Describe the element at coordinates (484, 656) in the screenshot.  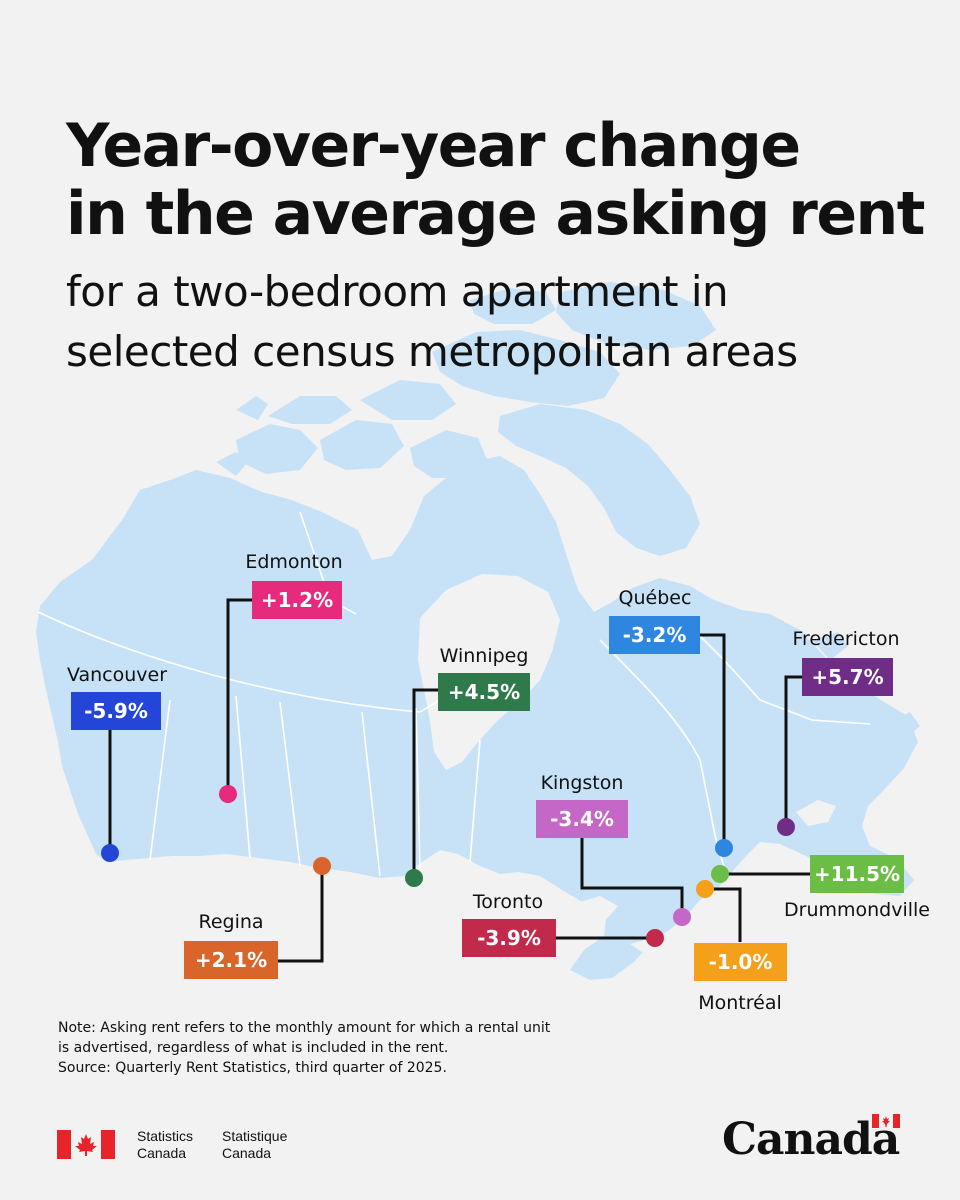
I see `label-winnipeg: Winnipeg` at that location.